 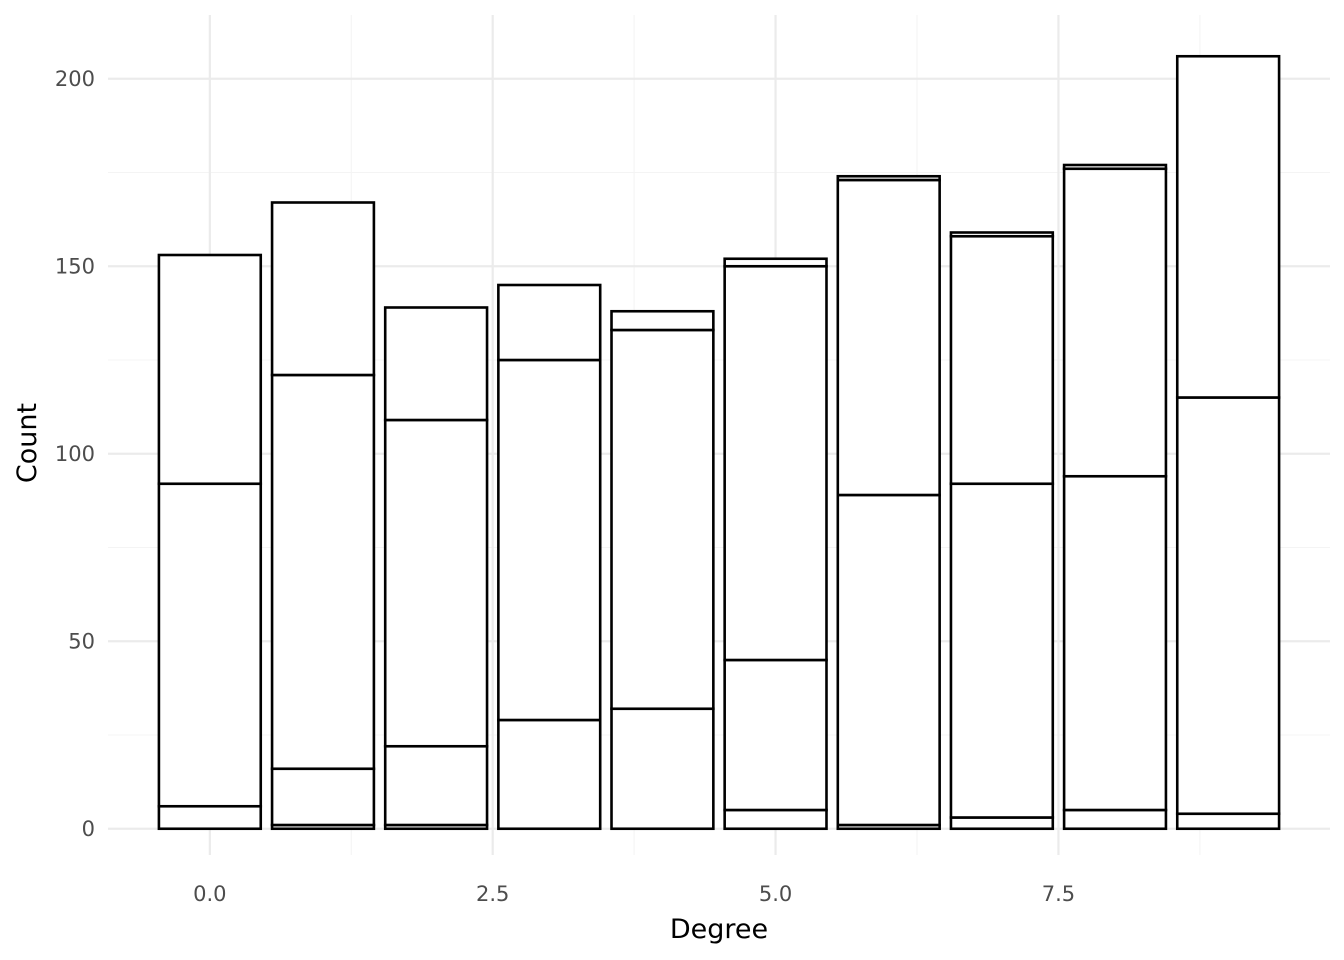 What do you see at coordinates (775, 894) in the screenshot?
I see `x-tick-label: 5.0` at bounding box center [775, 894].